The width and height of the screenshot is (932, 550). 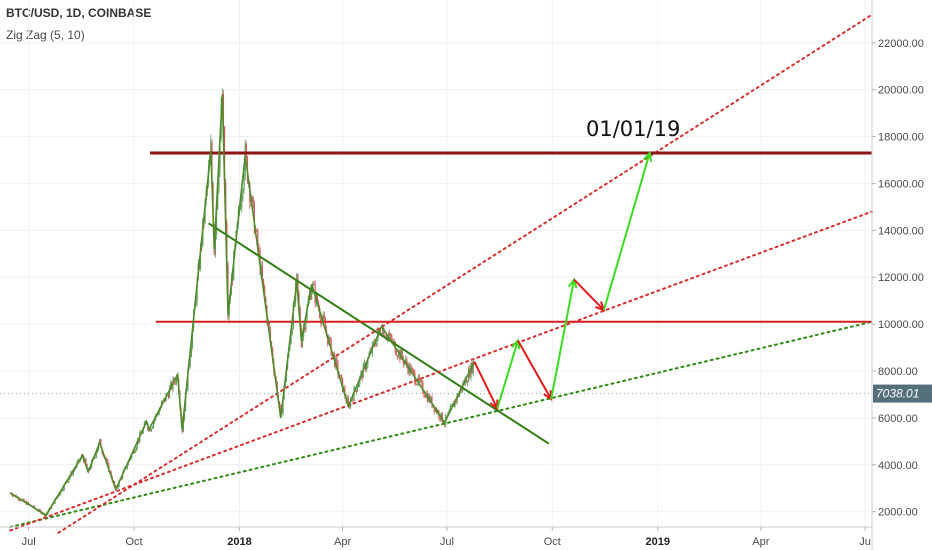 I want to click on price-tick-label: 10000.00, so click(x=901, y=325).